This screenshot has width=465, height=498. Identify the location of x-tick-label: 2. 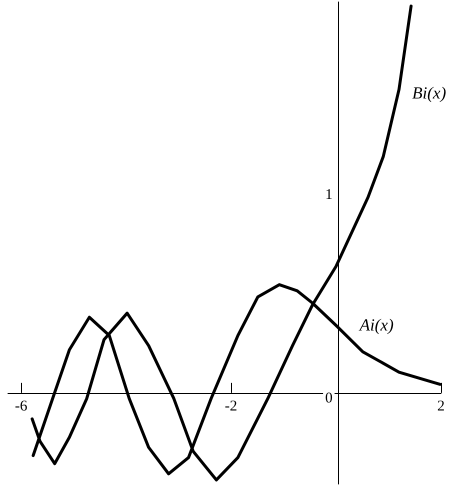
(441, 406).